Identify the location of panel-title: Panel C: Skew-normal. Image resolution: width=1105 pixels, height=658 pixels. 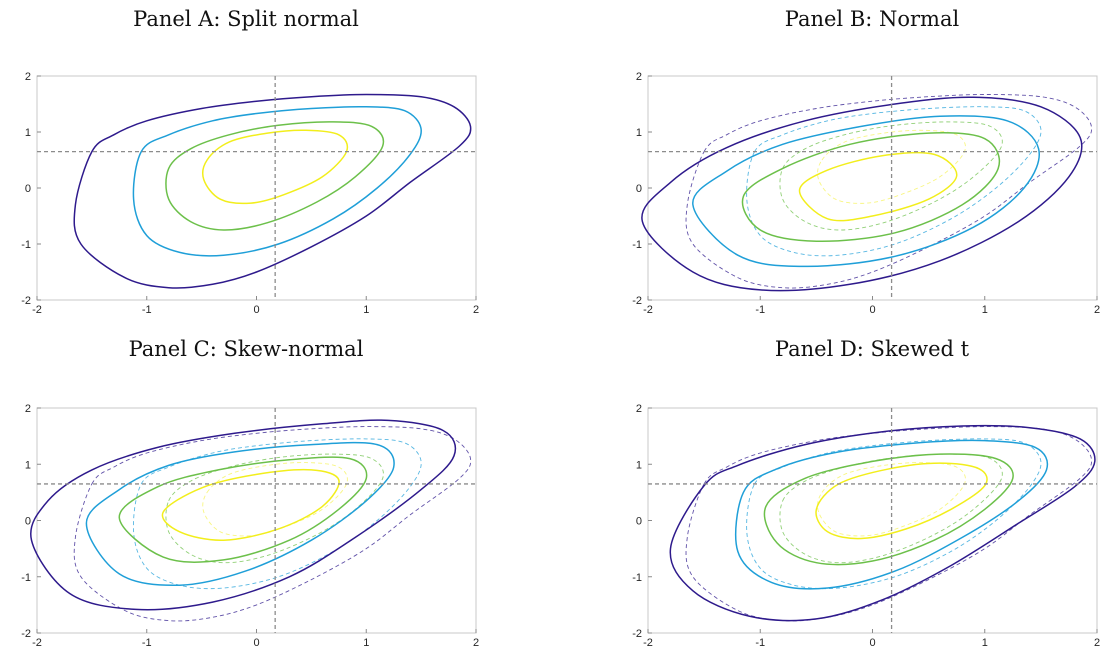
(246, 349).